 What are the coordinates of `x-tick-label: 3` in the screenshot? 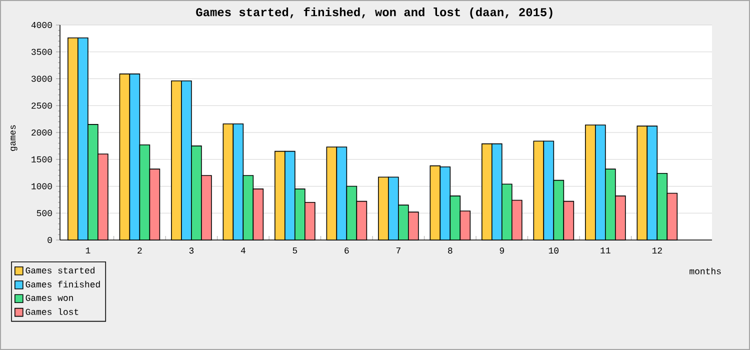 It's located at (191, 251).